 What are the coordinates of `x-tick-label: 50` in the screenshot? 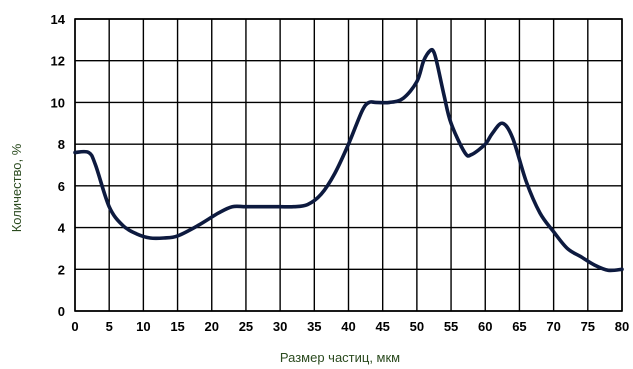 It's located at (417, 326).